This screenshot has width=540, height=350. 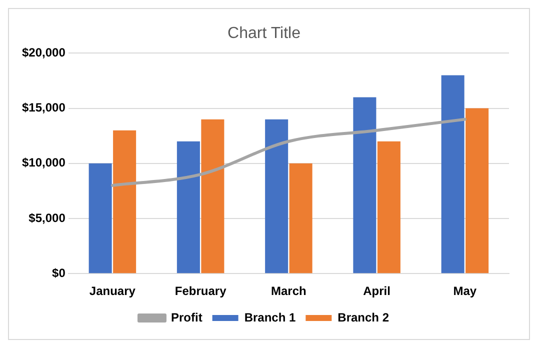 What do you see at coordinates (47, 217) in the screenshot?
I see `y-tick-label: $5,000` at bounding box center [47, 217].